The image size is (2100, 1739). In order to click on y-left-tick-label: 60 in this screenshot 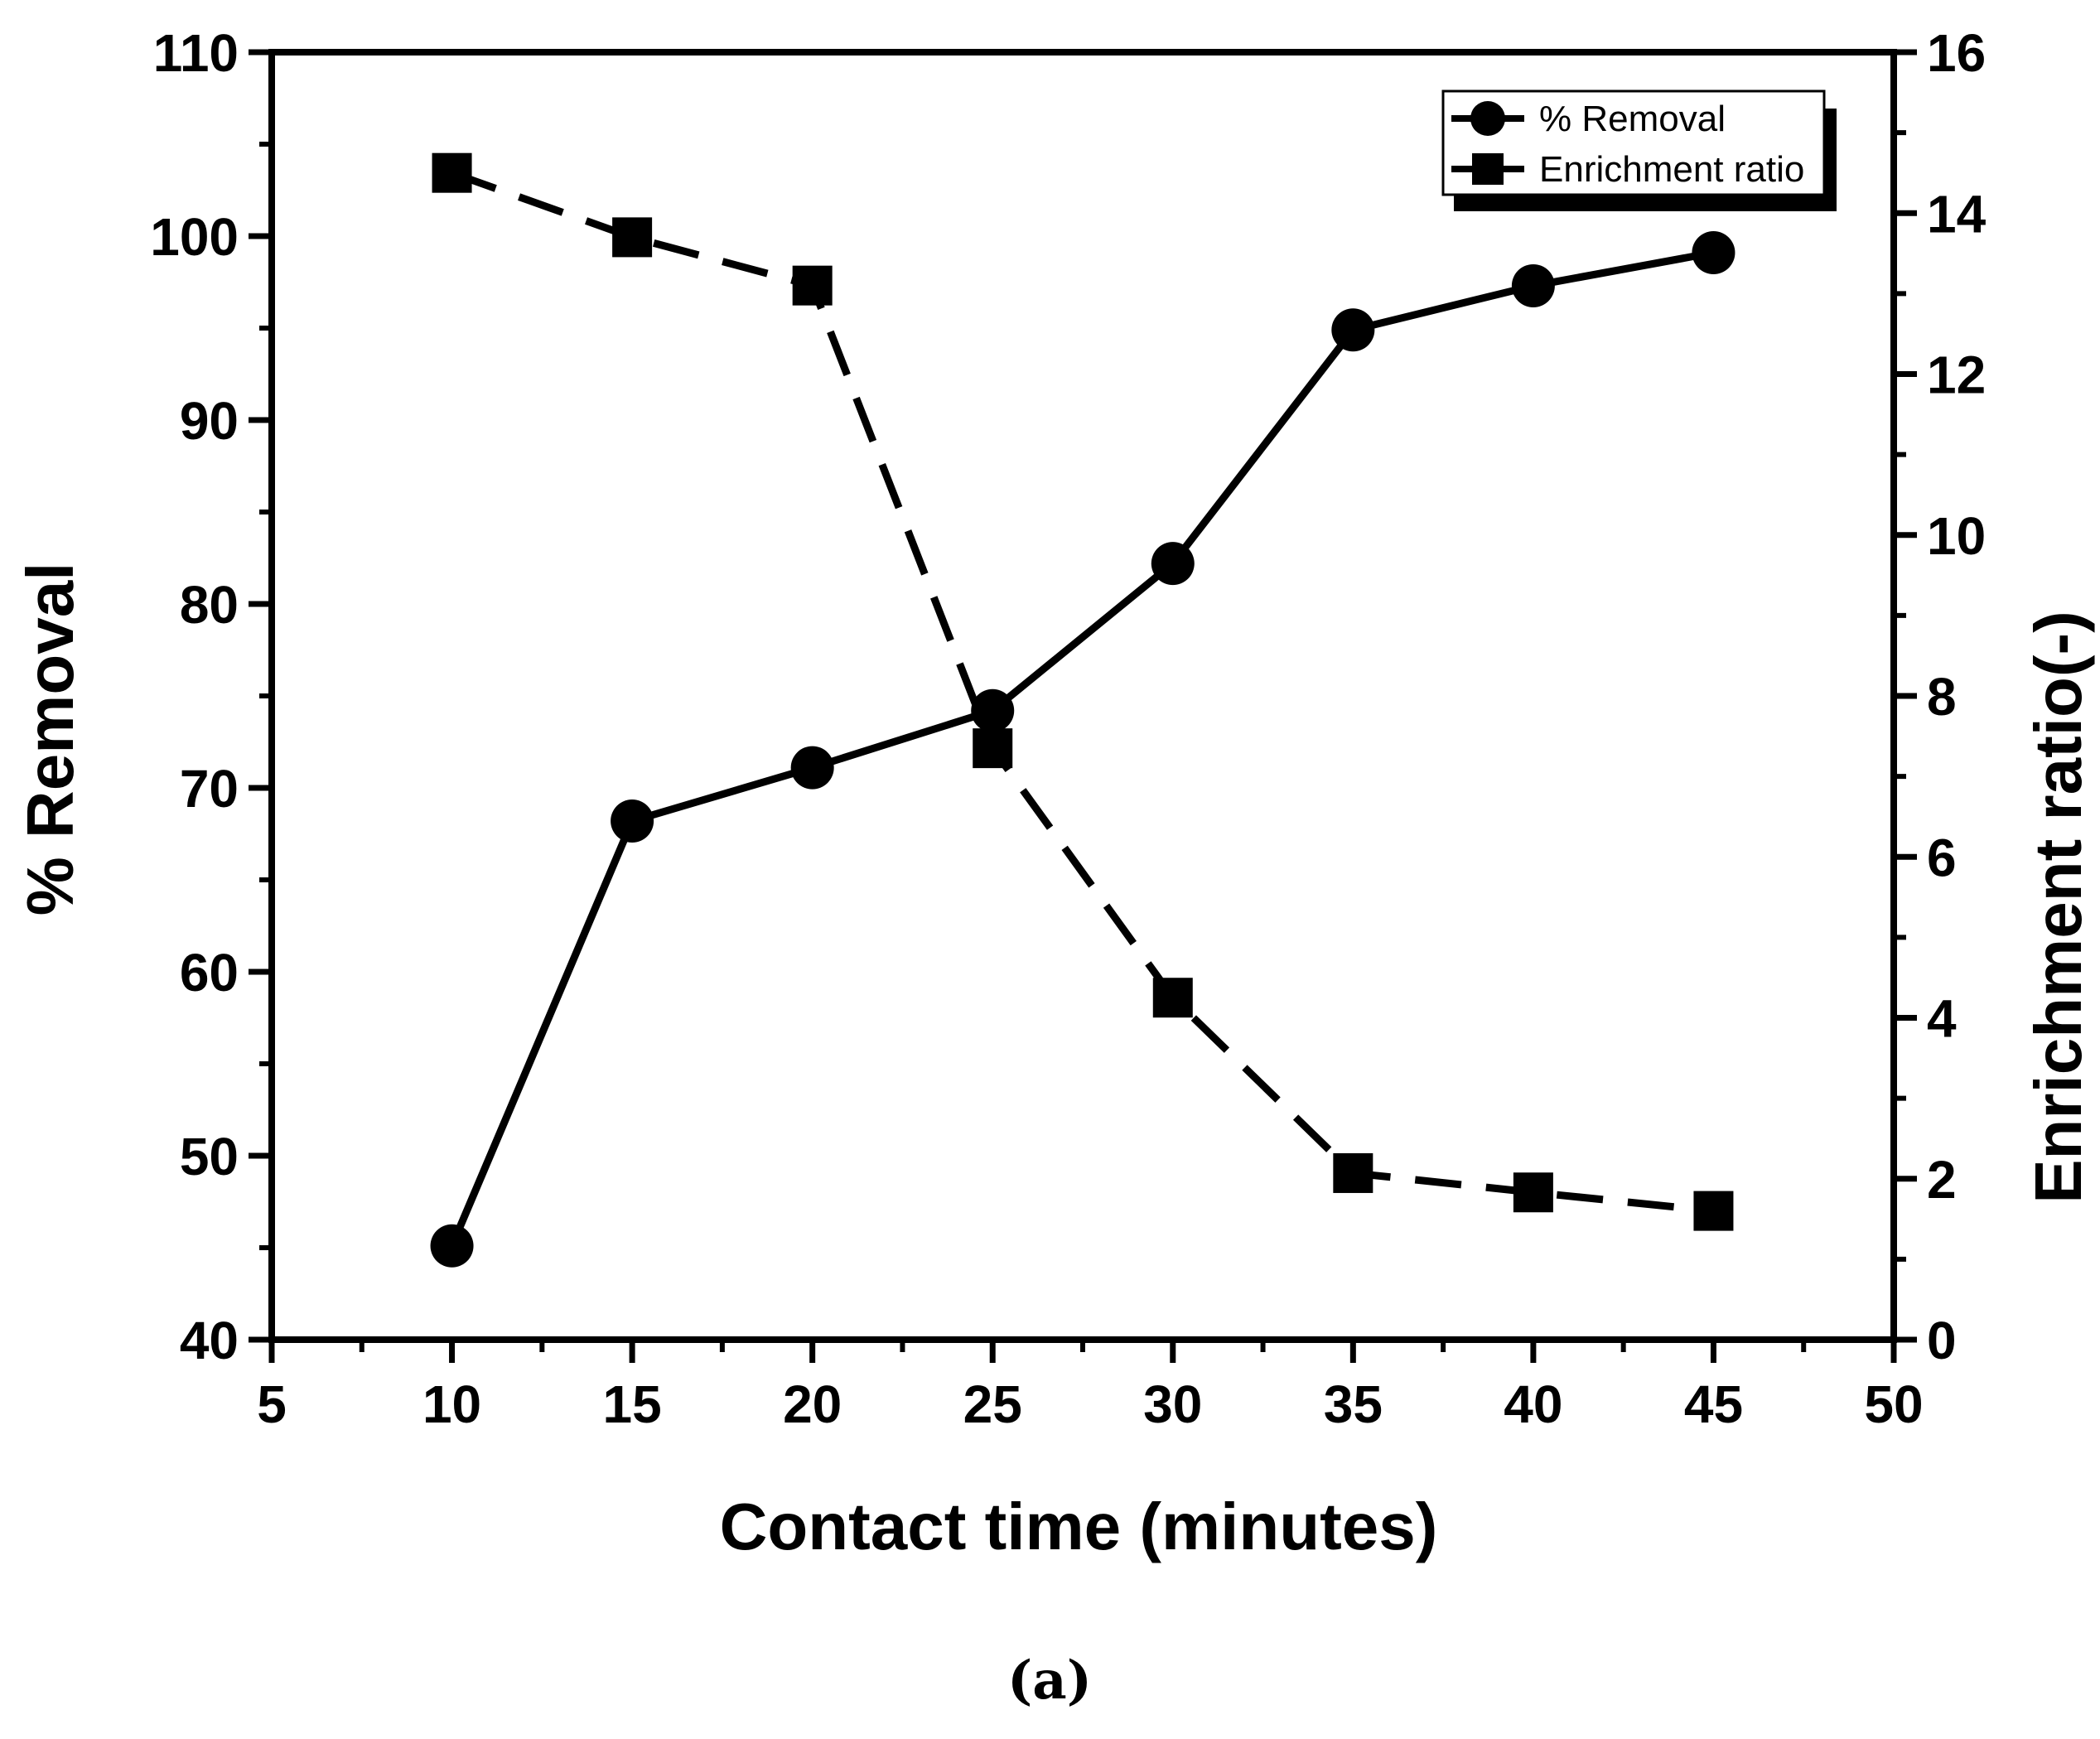, I will do `click(209, 972)`.